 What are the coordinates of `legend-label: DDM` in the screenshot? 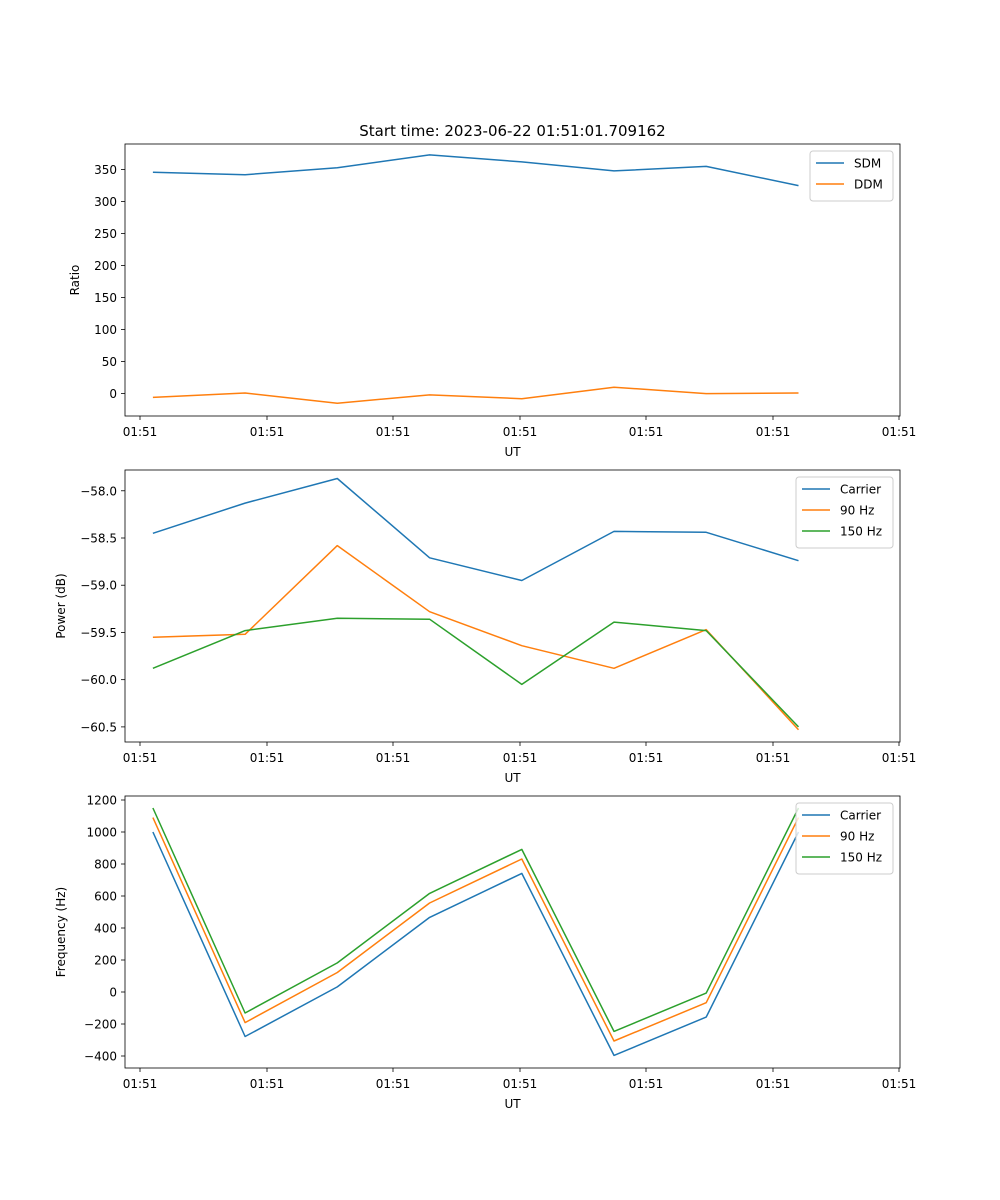 It's located at (868, 185).